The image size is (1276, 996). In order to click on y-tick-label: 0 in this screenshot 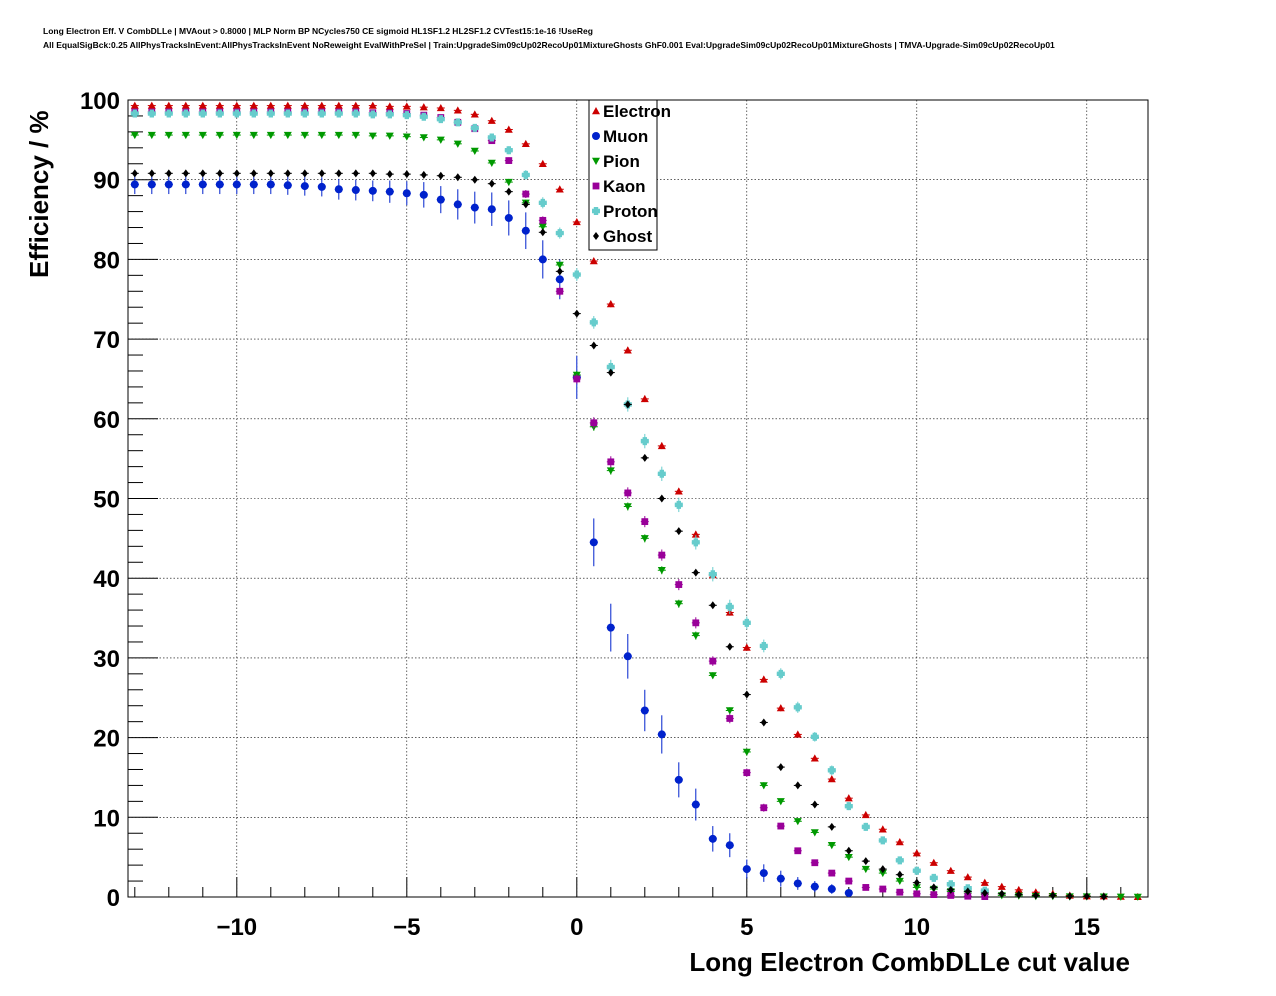, I will do `click(113, 898)`.